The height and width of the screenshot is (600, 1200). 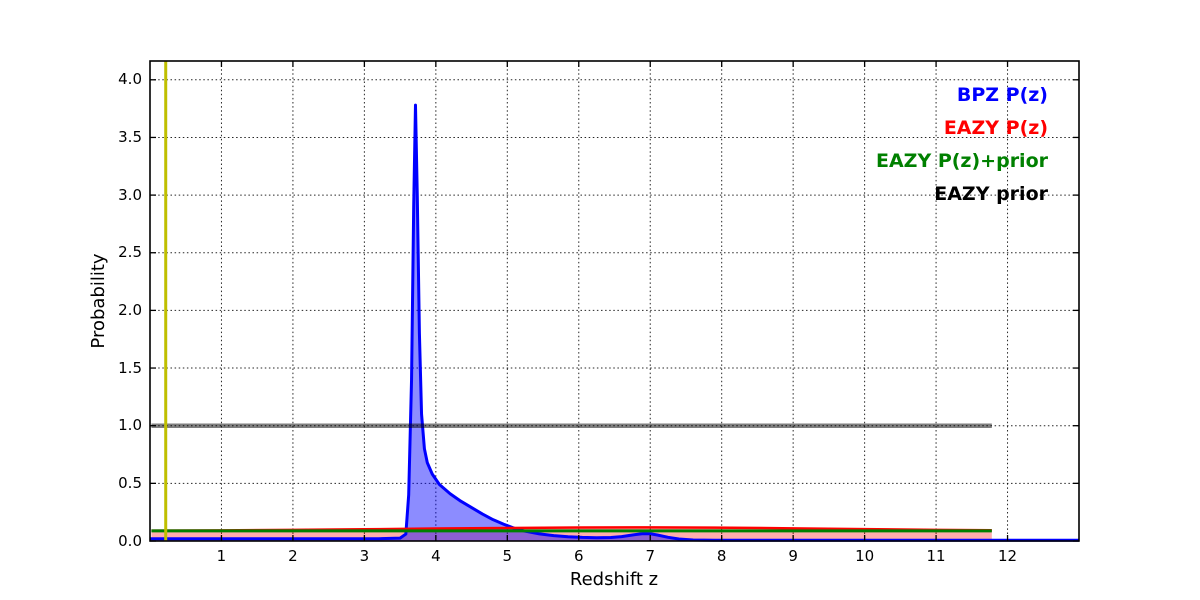 I want to click on x-tick-label: 4, so click(x=436, y=556).